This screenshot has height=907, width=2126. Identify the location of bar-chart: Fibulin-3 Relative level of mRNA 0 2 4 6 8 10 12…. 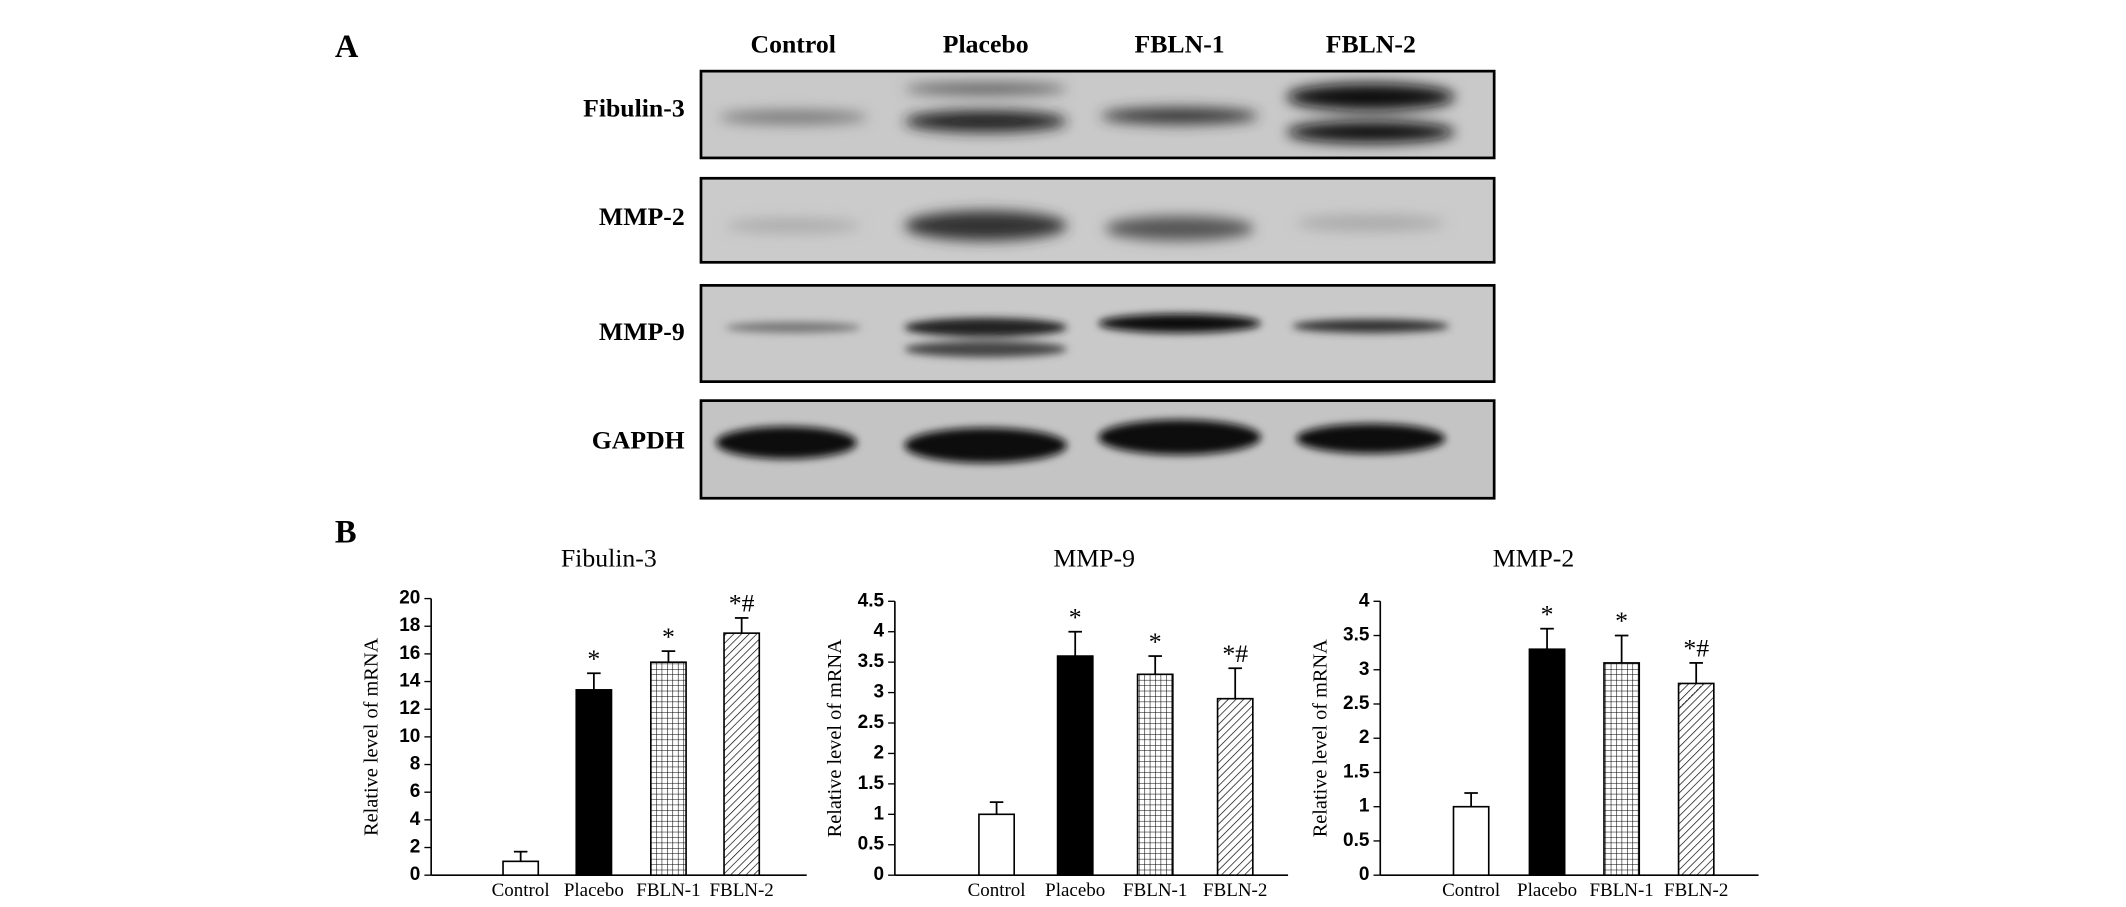
(584, 722).